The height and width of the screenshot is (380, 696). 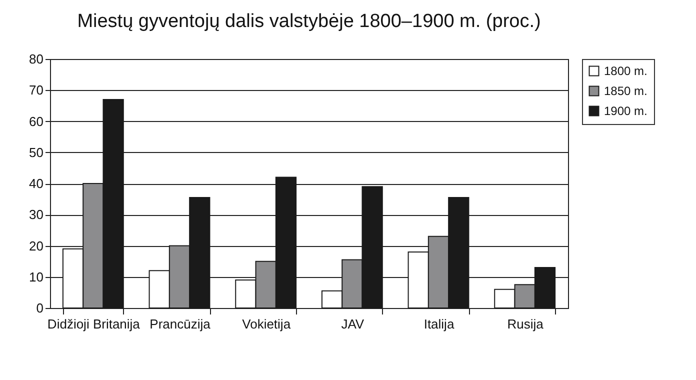 I want to click on y-tick-label: 80, so click(x=36, y=59).